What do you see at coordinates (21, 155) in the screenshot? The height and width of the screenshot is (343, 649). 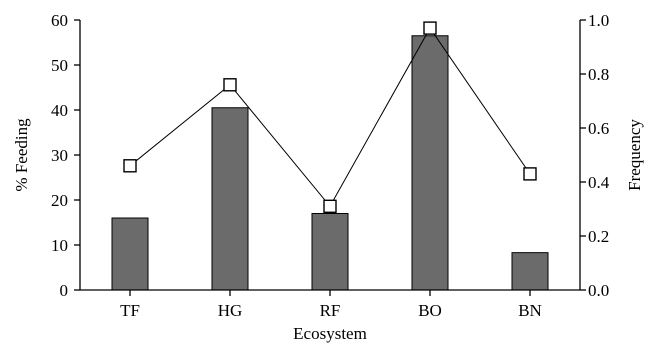 I see `y-axis-title: % Feeding` at bounding box center [21, 155].